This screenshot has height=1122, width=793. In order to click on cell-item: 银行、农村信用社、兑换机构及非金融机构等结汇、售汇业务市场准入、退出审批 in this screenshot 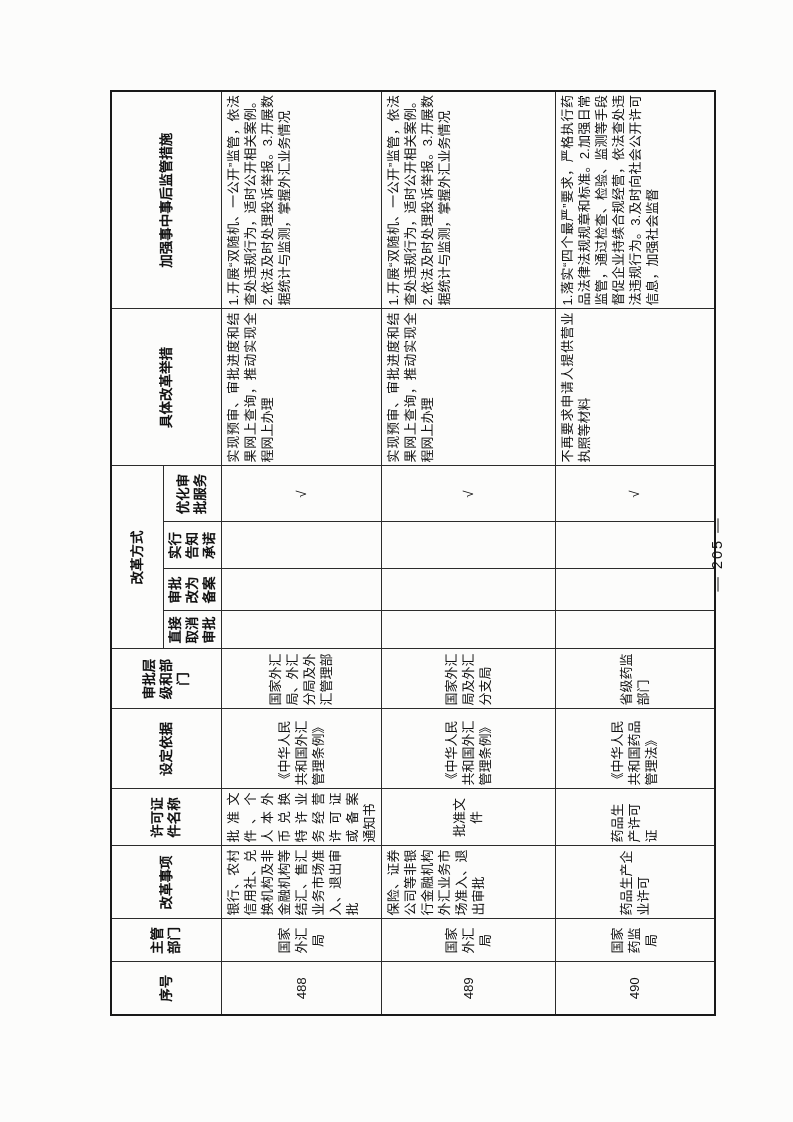, I will do `click(301, 882)`.